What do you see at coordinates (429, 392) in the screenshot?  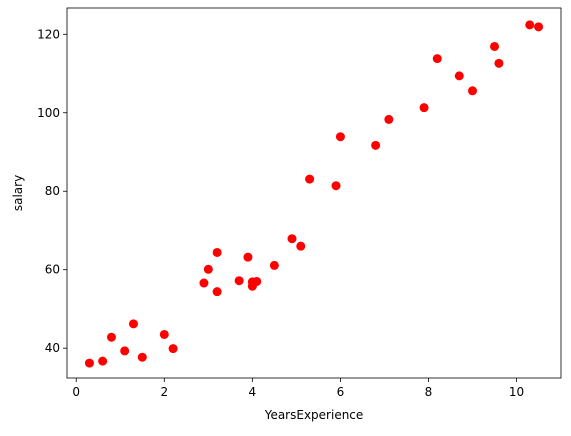 I see `x-tick-label: 8` at bounding box center [429, 392].